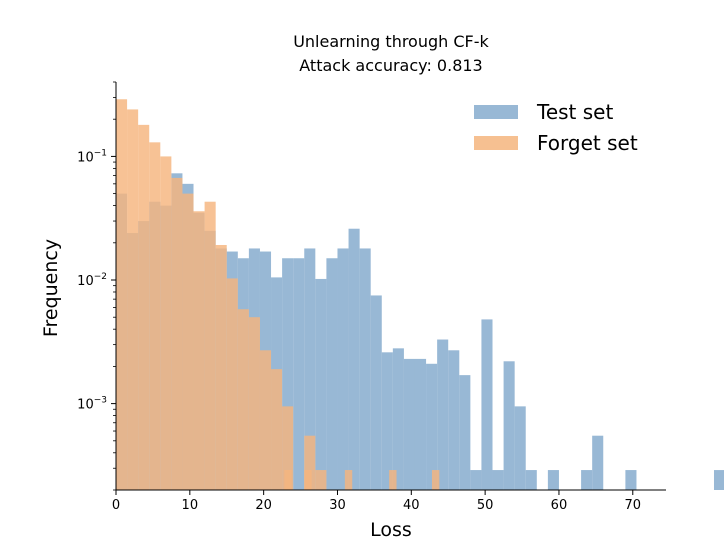 The height and width of the screenshot is (560, 724). I want to click on x-tick-label: 20, so click(263, 505).